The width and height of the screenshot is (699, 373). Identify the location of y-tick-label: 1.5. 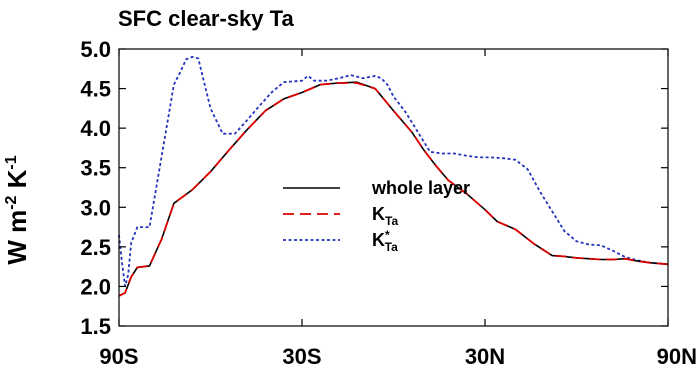
(95, 326).